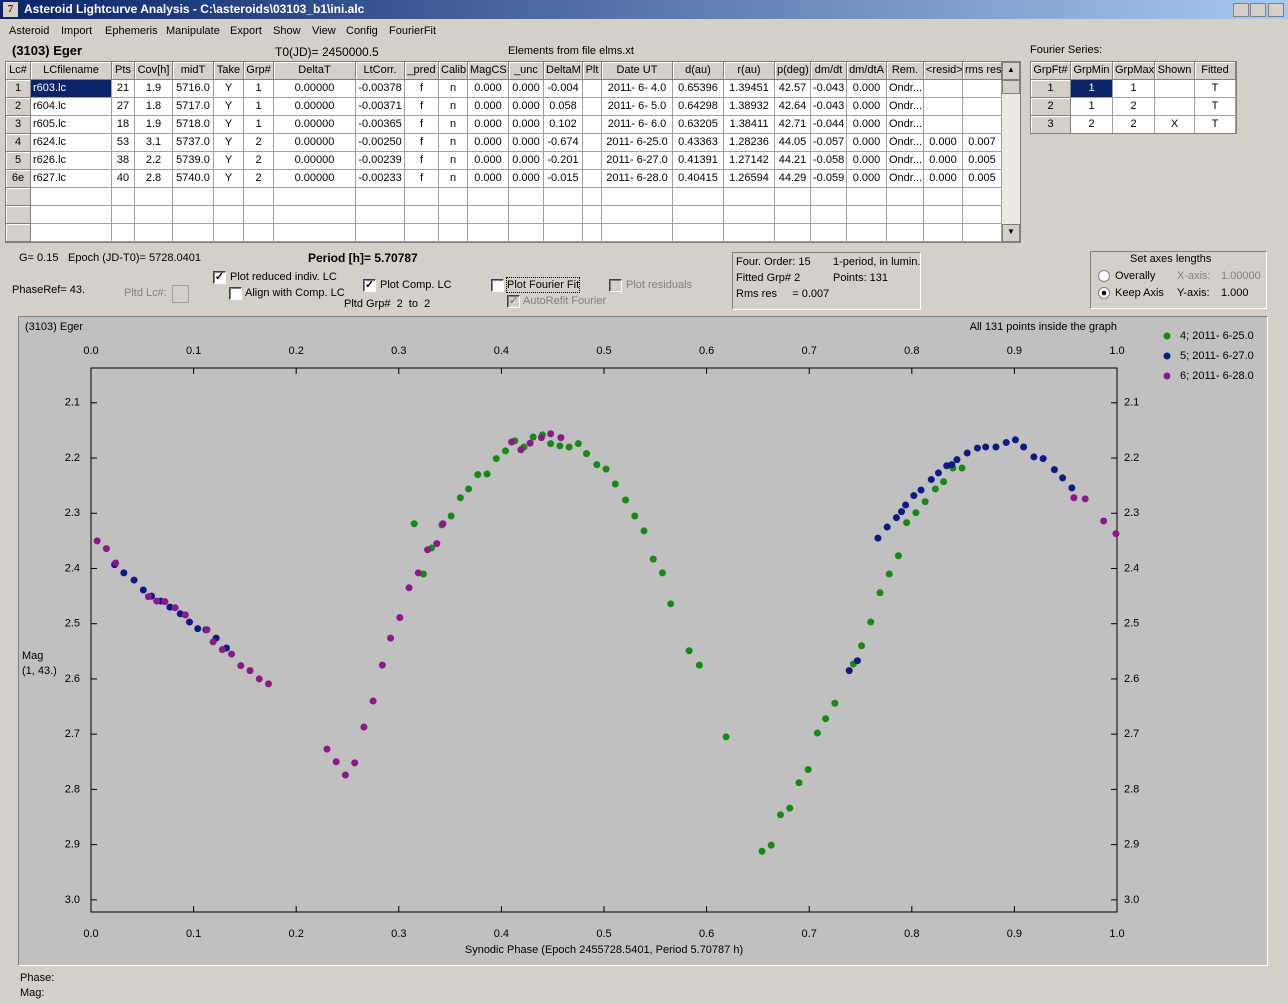  Describe the element at coordinates (1011, 87) in the screenshot. I see `scroll-thumb` at that location.